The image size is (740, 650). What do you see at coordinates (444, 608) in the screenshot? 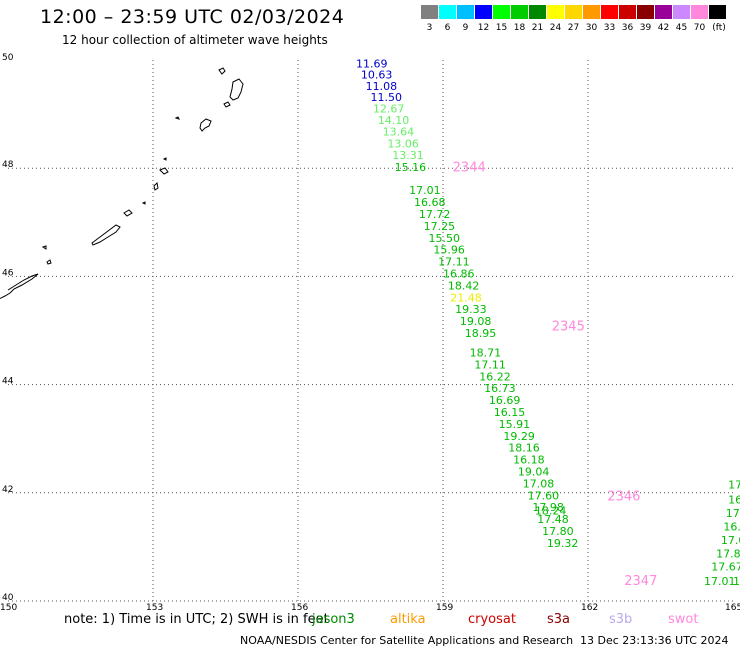
I see `lon-tick-label: 159` at bounding box center [444, 608].